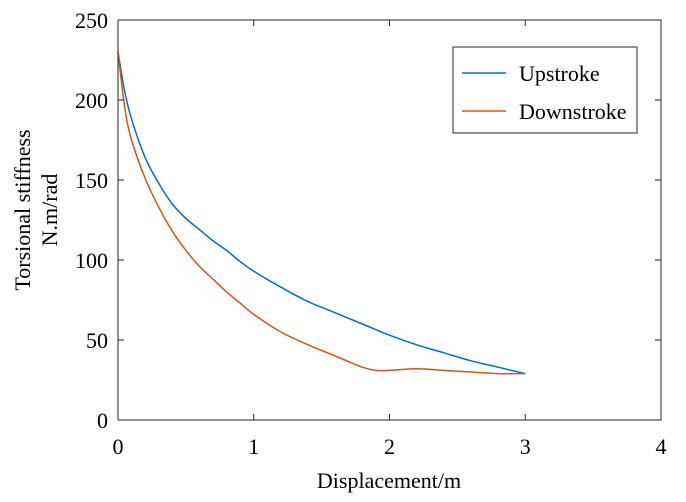 The height and width of the screenshot is (502, 686). I want to click on x-tick-label-2: 2, so click(389, 446).